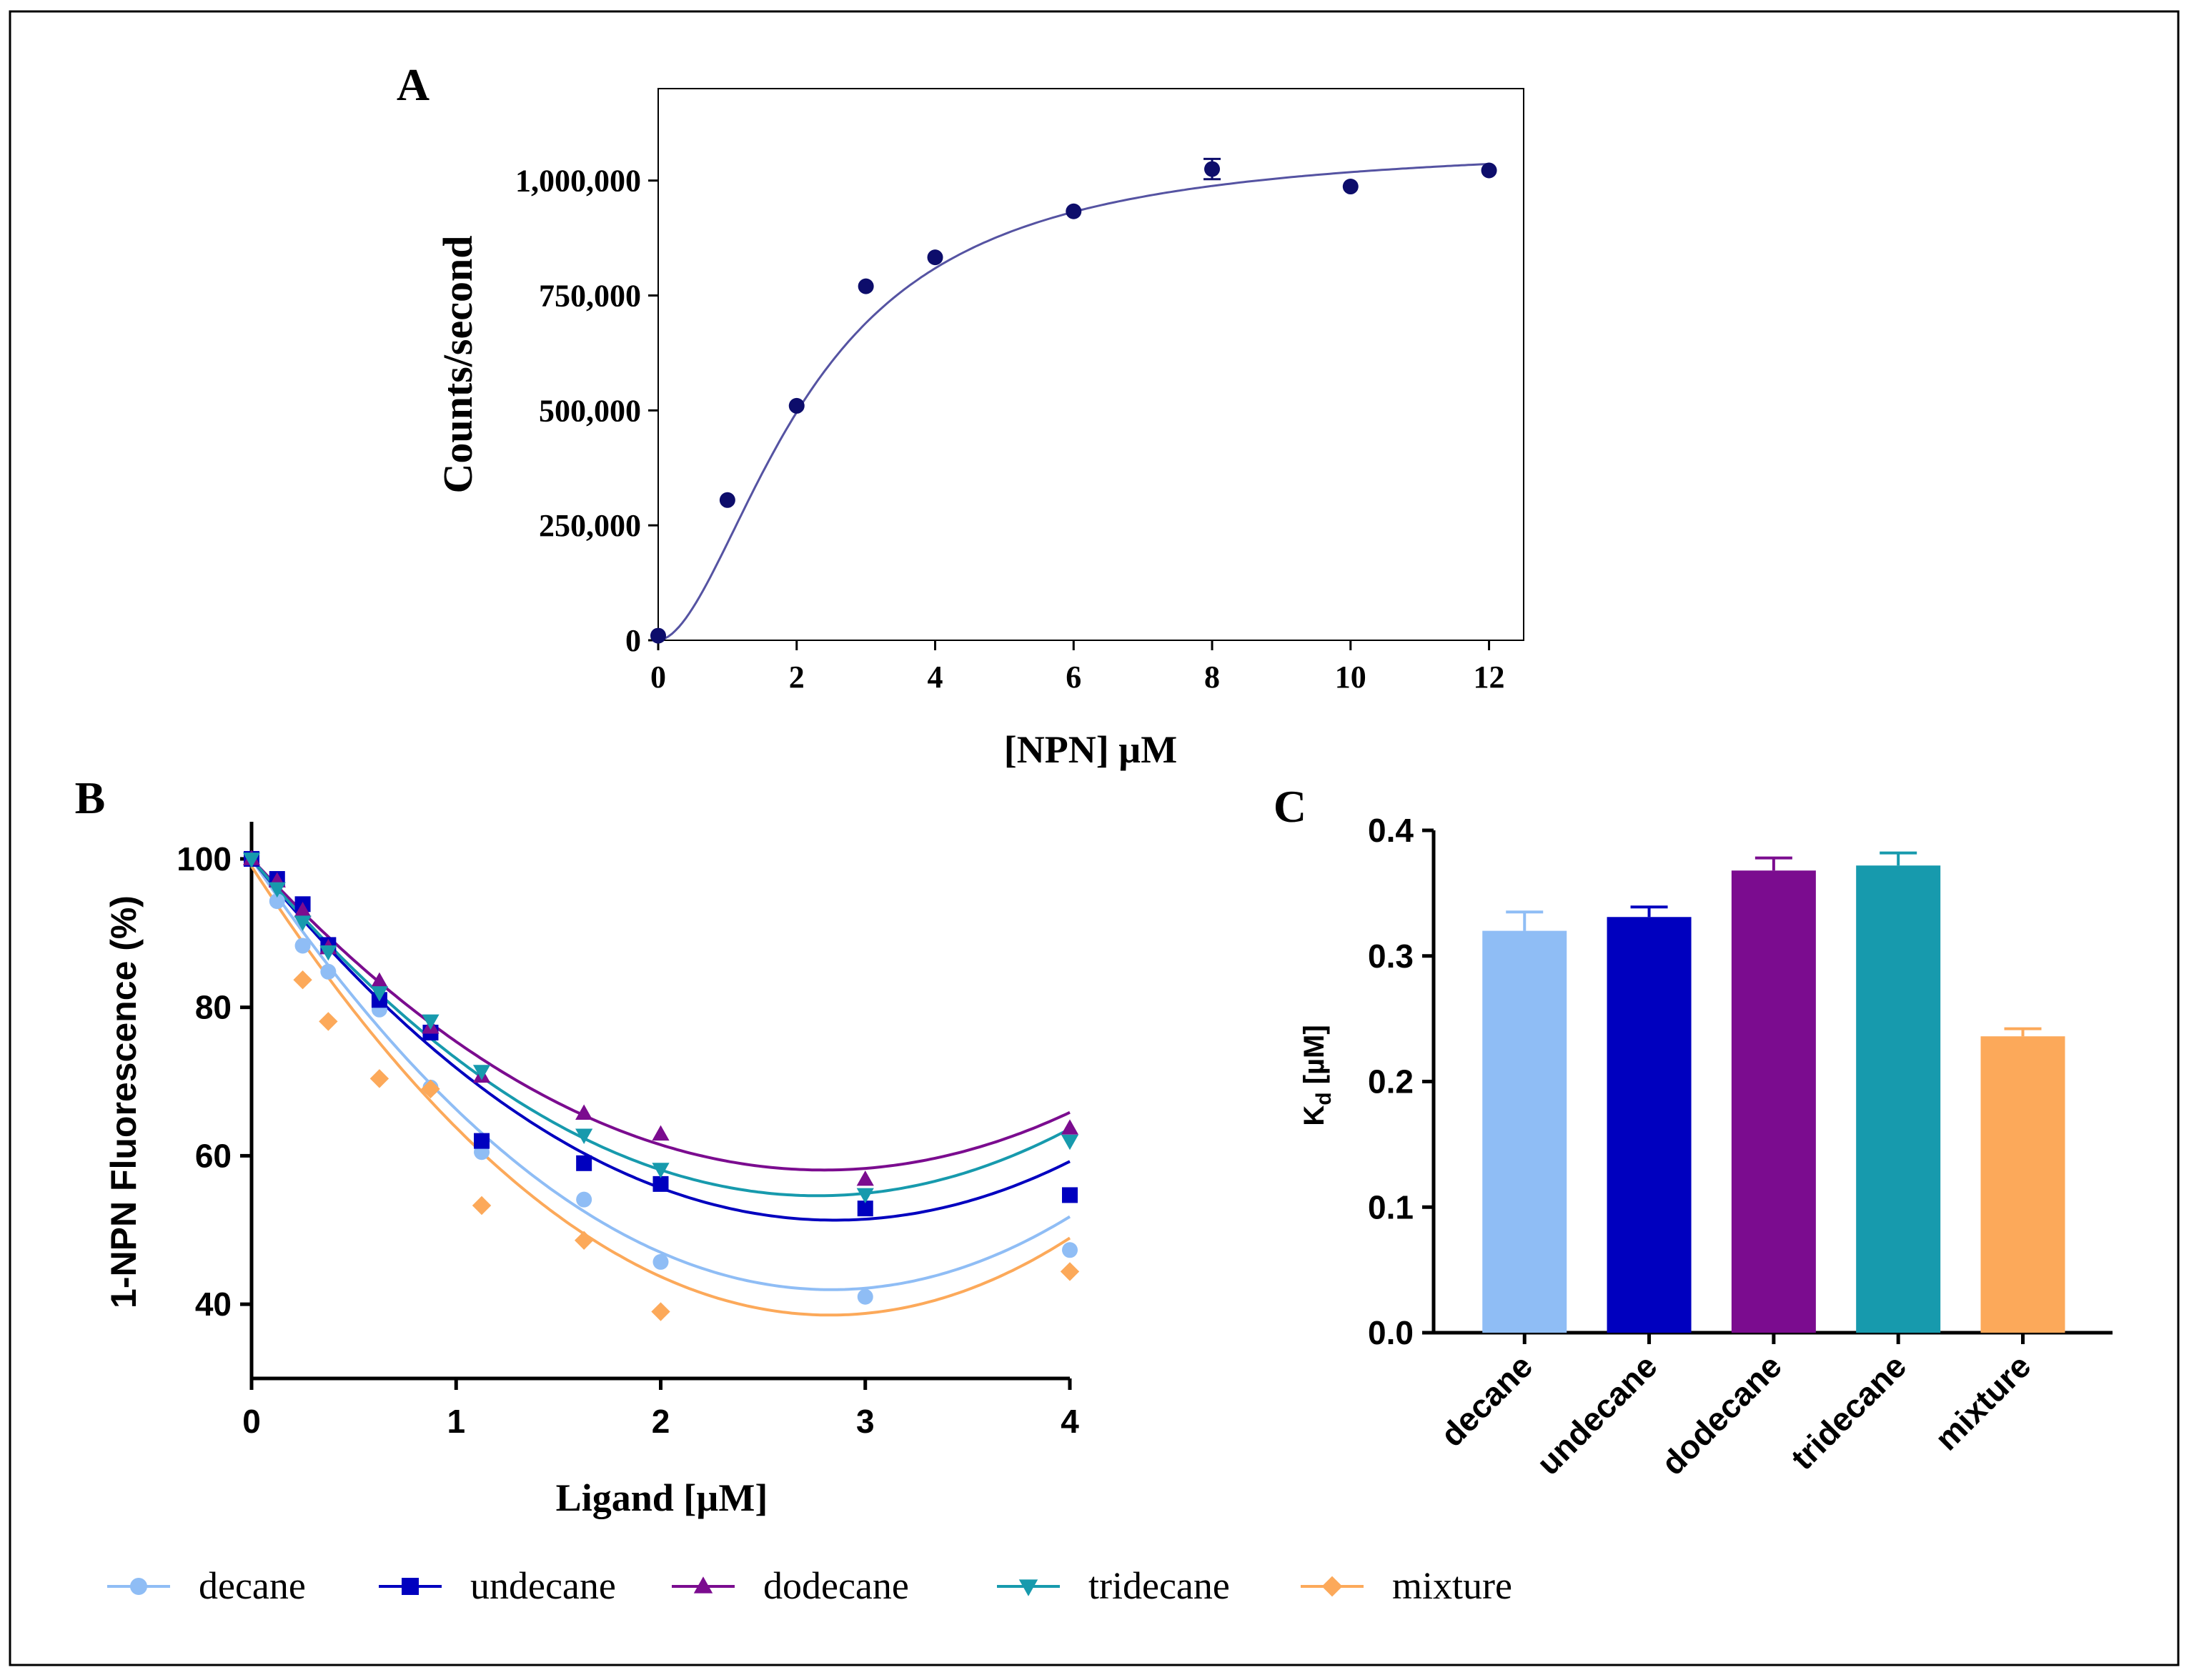 This screenshot has height=1680, width=2189. I want to click on panel-b-fit-dodecane, so click(660, 1015).